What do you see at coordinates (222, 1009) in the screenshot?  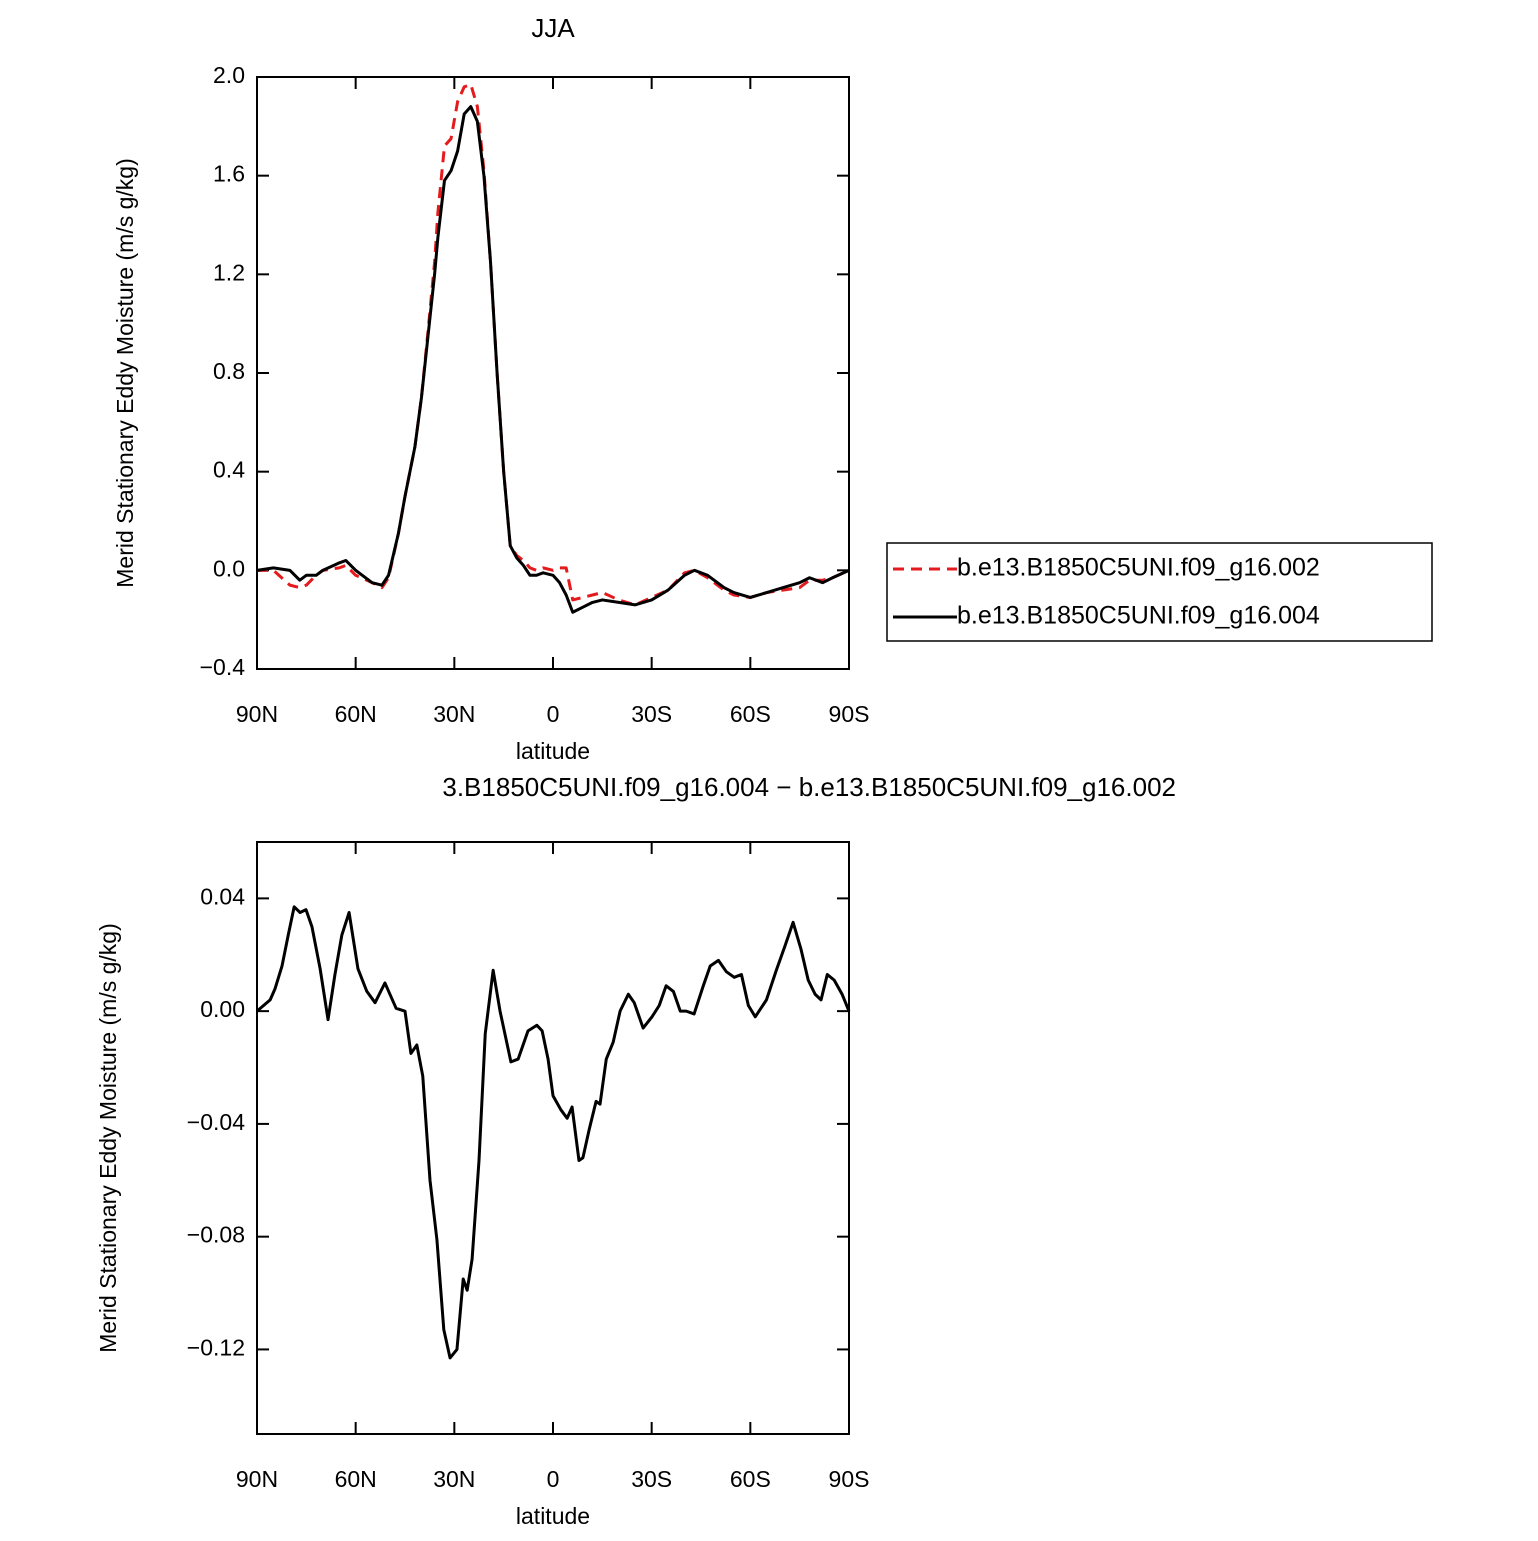 I see `y-tick-label: 0.00` at bounding box center [222, 1009].